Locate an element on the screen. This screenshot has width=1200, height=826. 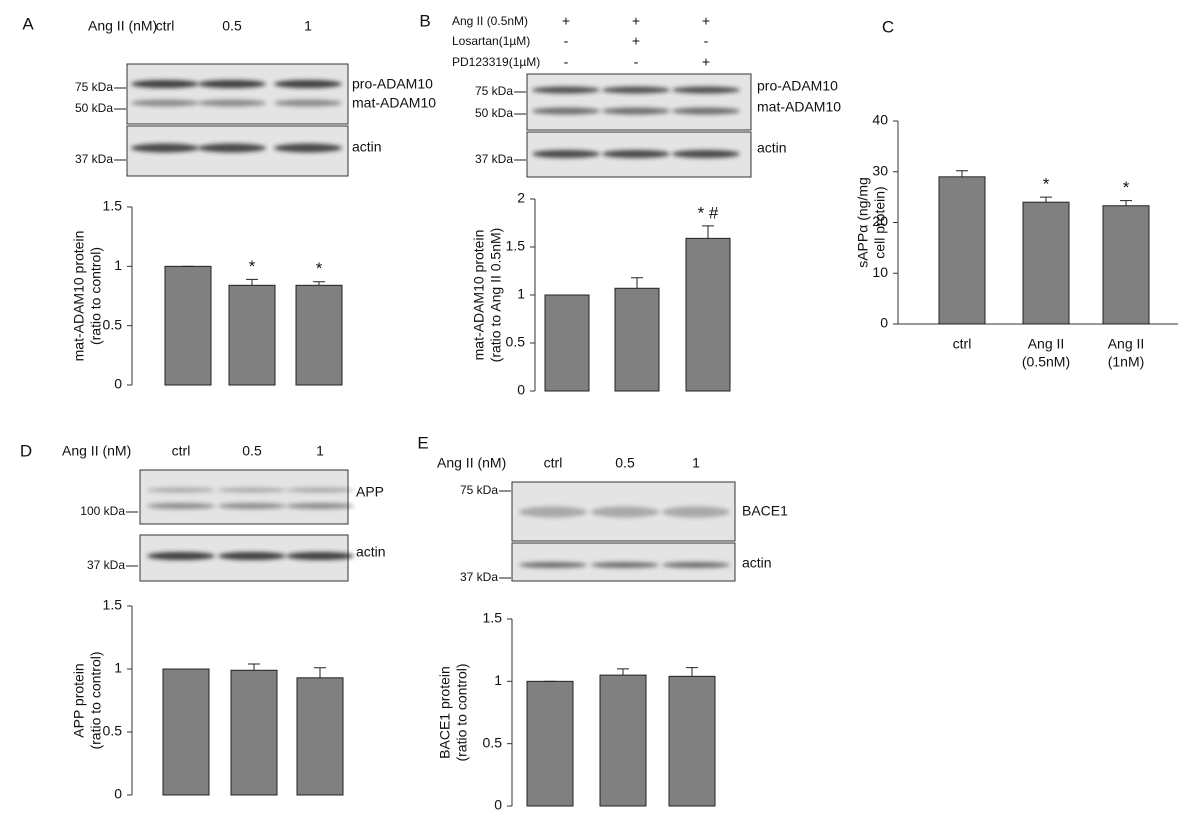
significance-mark: * # is located at coordinates (708, 212).